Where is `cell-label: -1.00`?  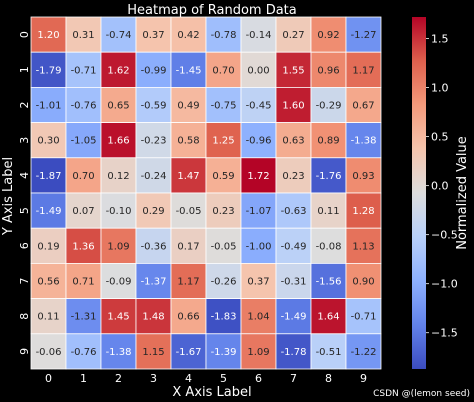 cell-label: -1.00 is located at coordinates (259, 246).